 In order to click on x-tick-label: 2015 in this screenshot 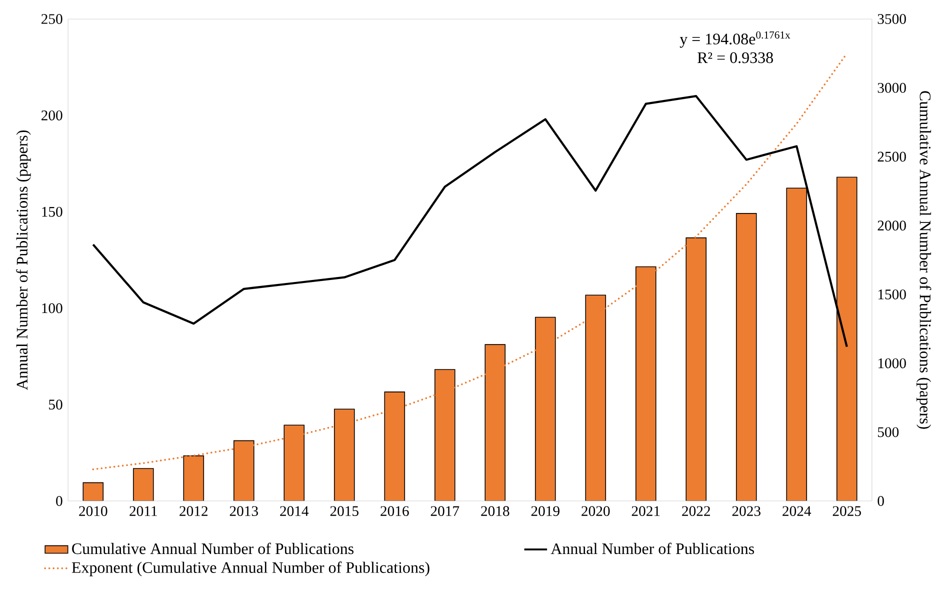, I will do `click(344, 511)`.